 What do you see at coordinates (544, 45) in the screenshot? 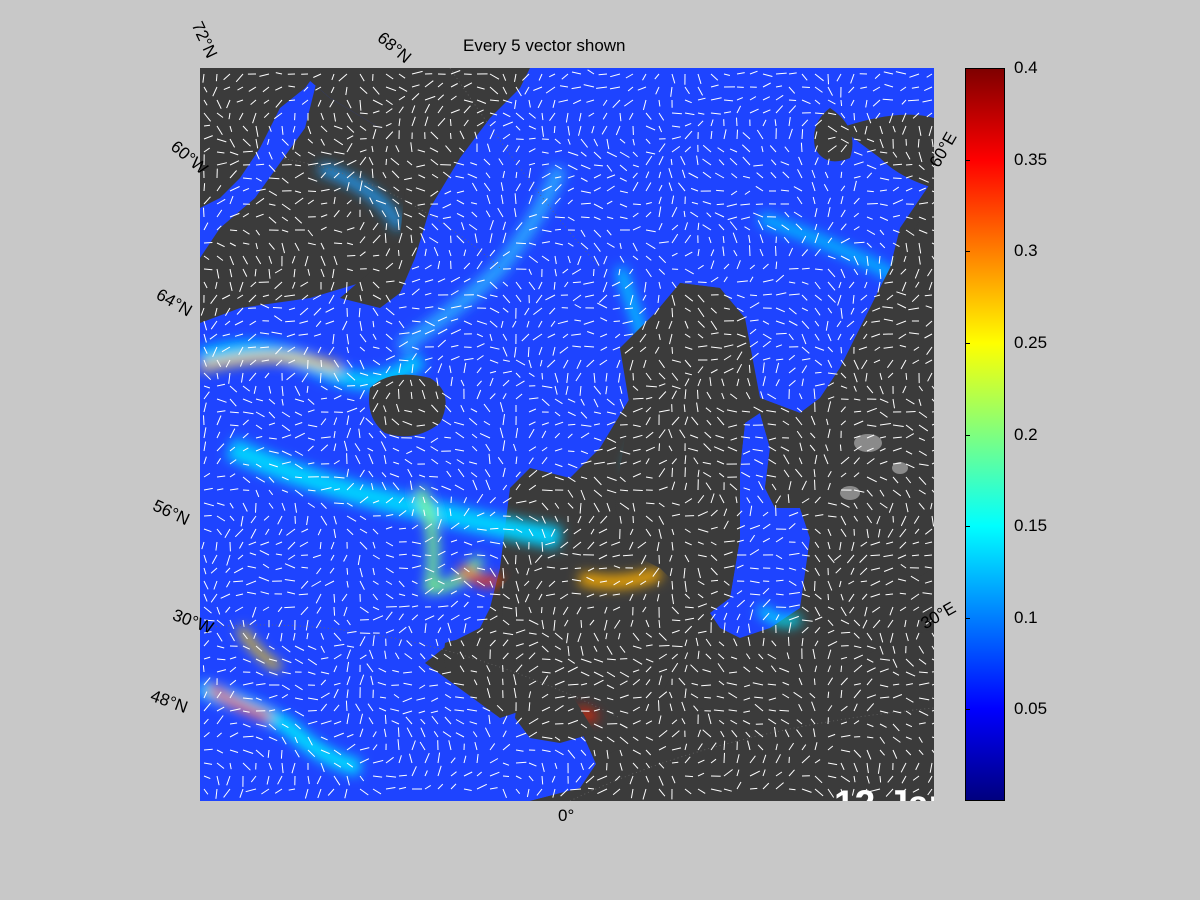
I see `map-title: Every 5 vector shown` at bounding box center [544, 45].